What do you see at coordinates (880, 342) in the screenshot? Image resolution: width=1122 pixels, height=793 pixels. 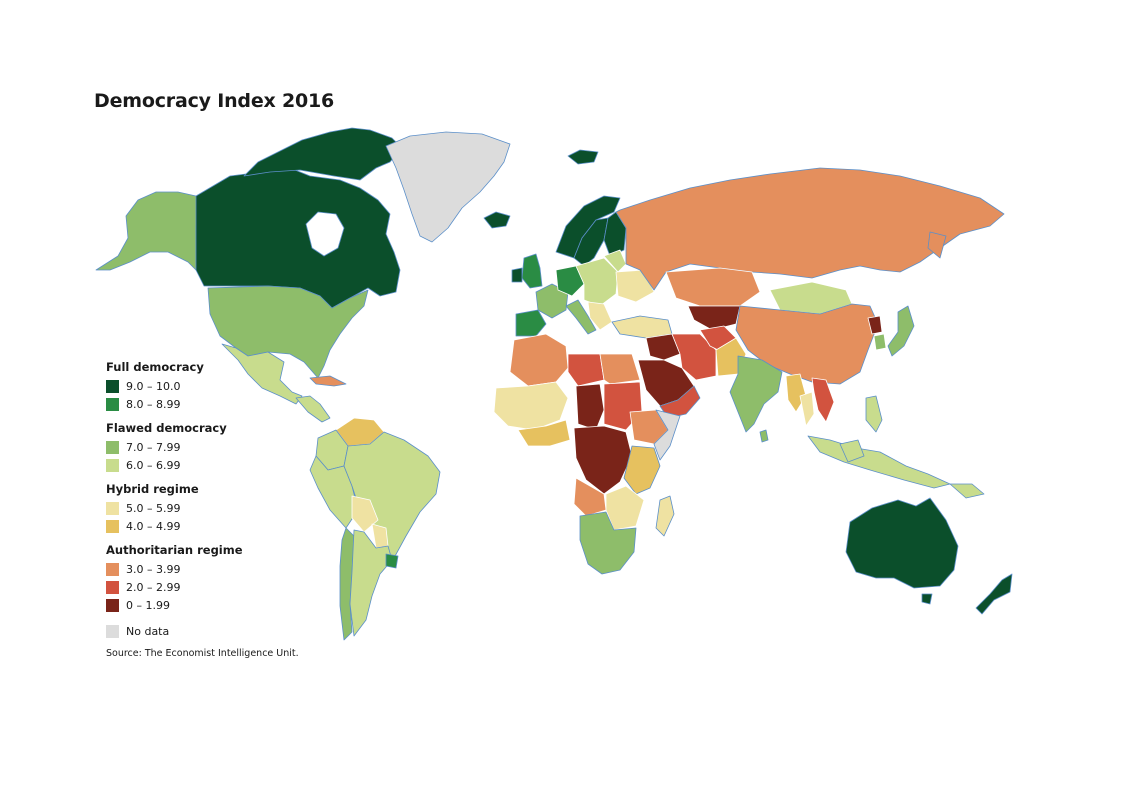 I see `region-south-korea` at bounding box center [880, 342].